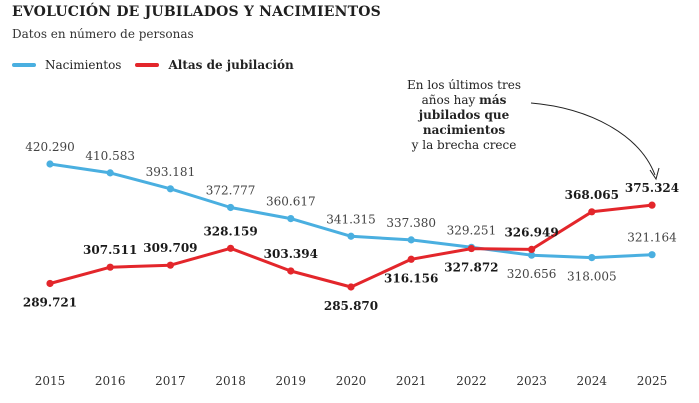 This screenshot has width=699, height=403. Describe the element at coordinates (652, 238) in the screenshot. I see `data-label-nacimientos-2025: 321.164` at that location.